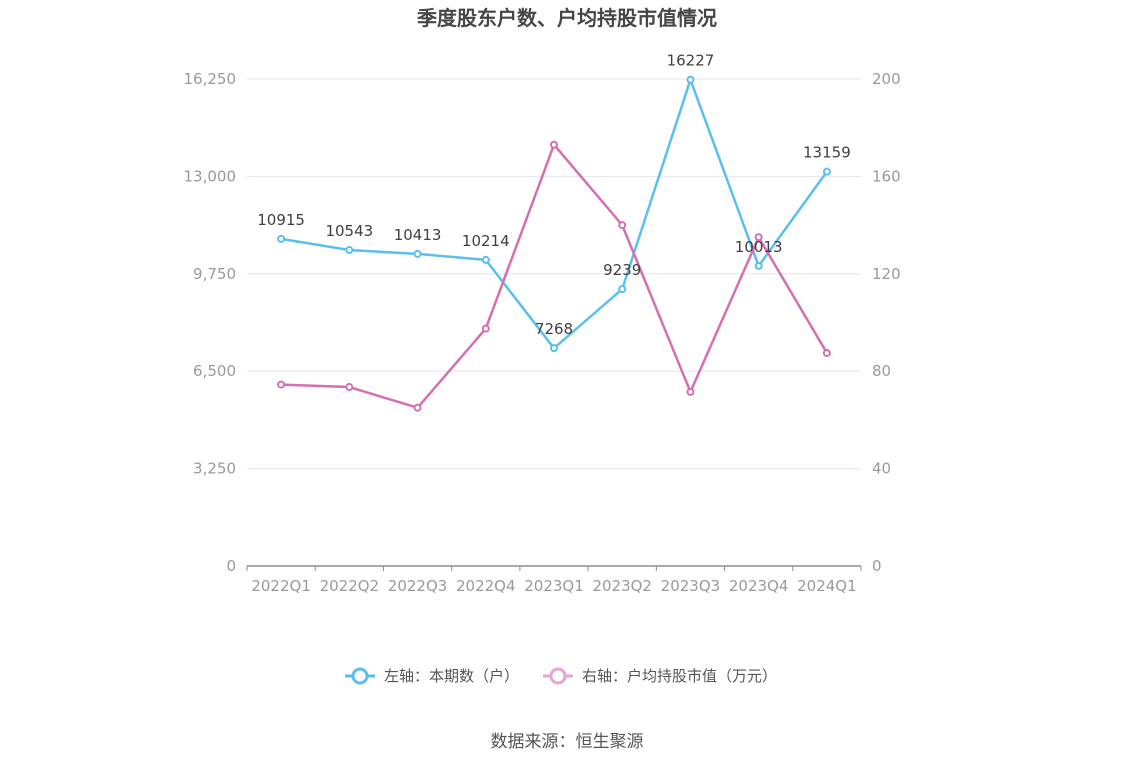  What do you see at coordinates (349, 231) in the screenshot?
I see `data-label: 10543` at bounding box center [349, 231].